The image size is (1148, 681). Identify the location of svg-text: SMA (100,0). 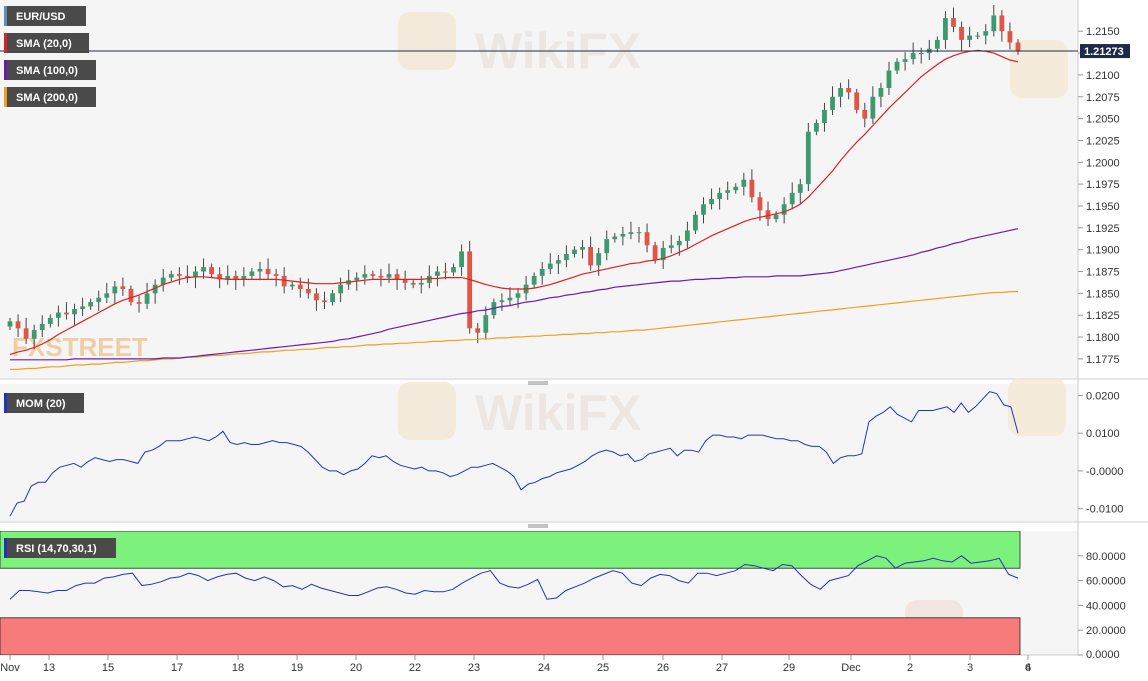
(47, 71).